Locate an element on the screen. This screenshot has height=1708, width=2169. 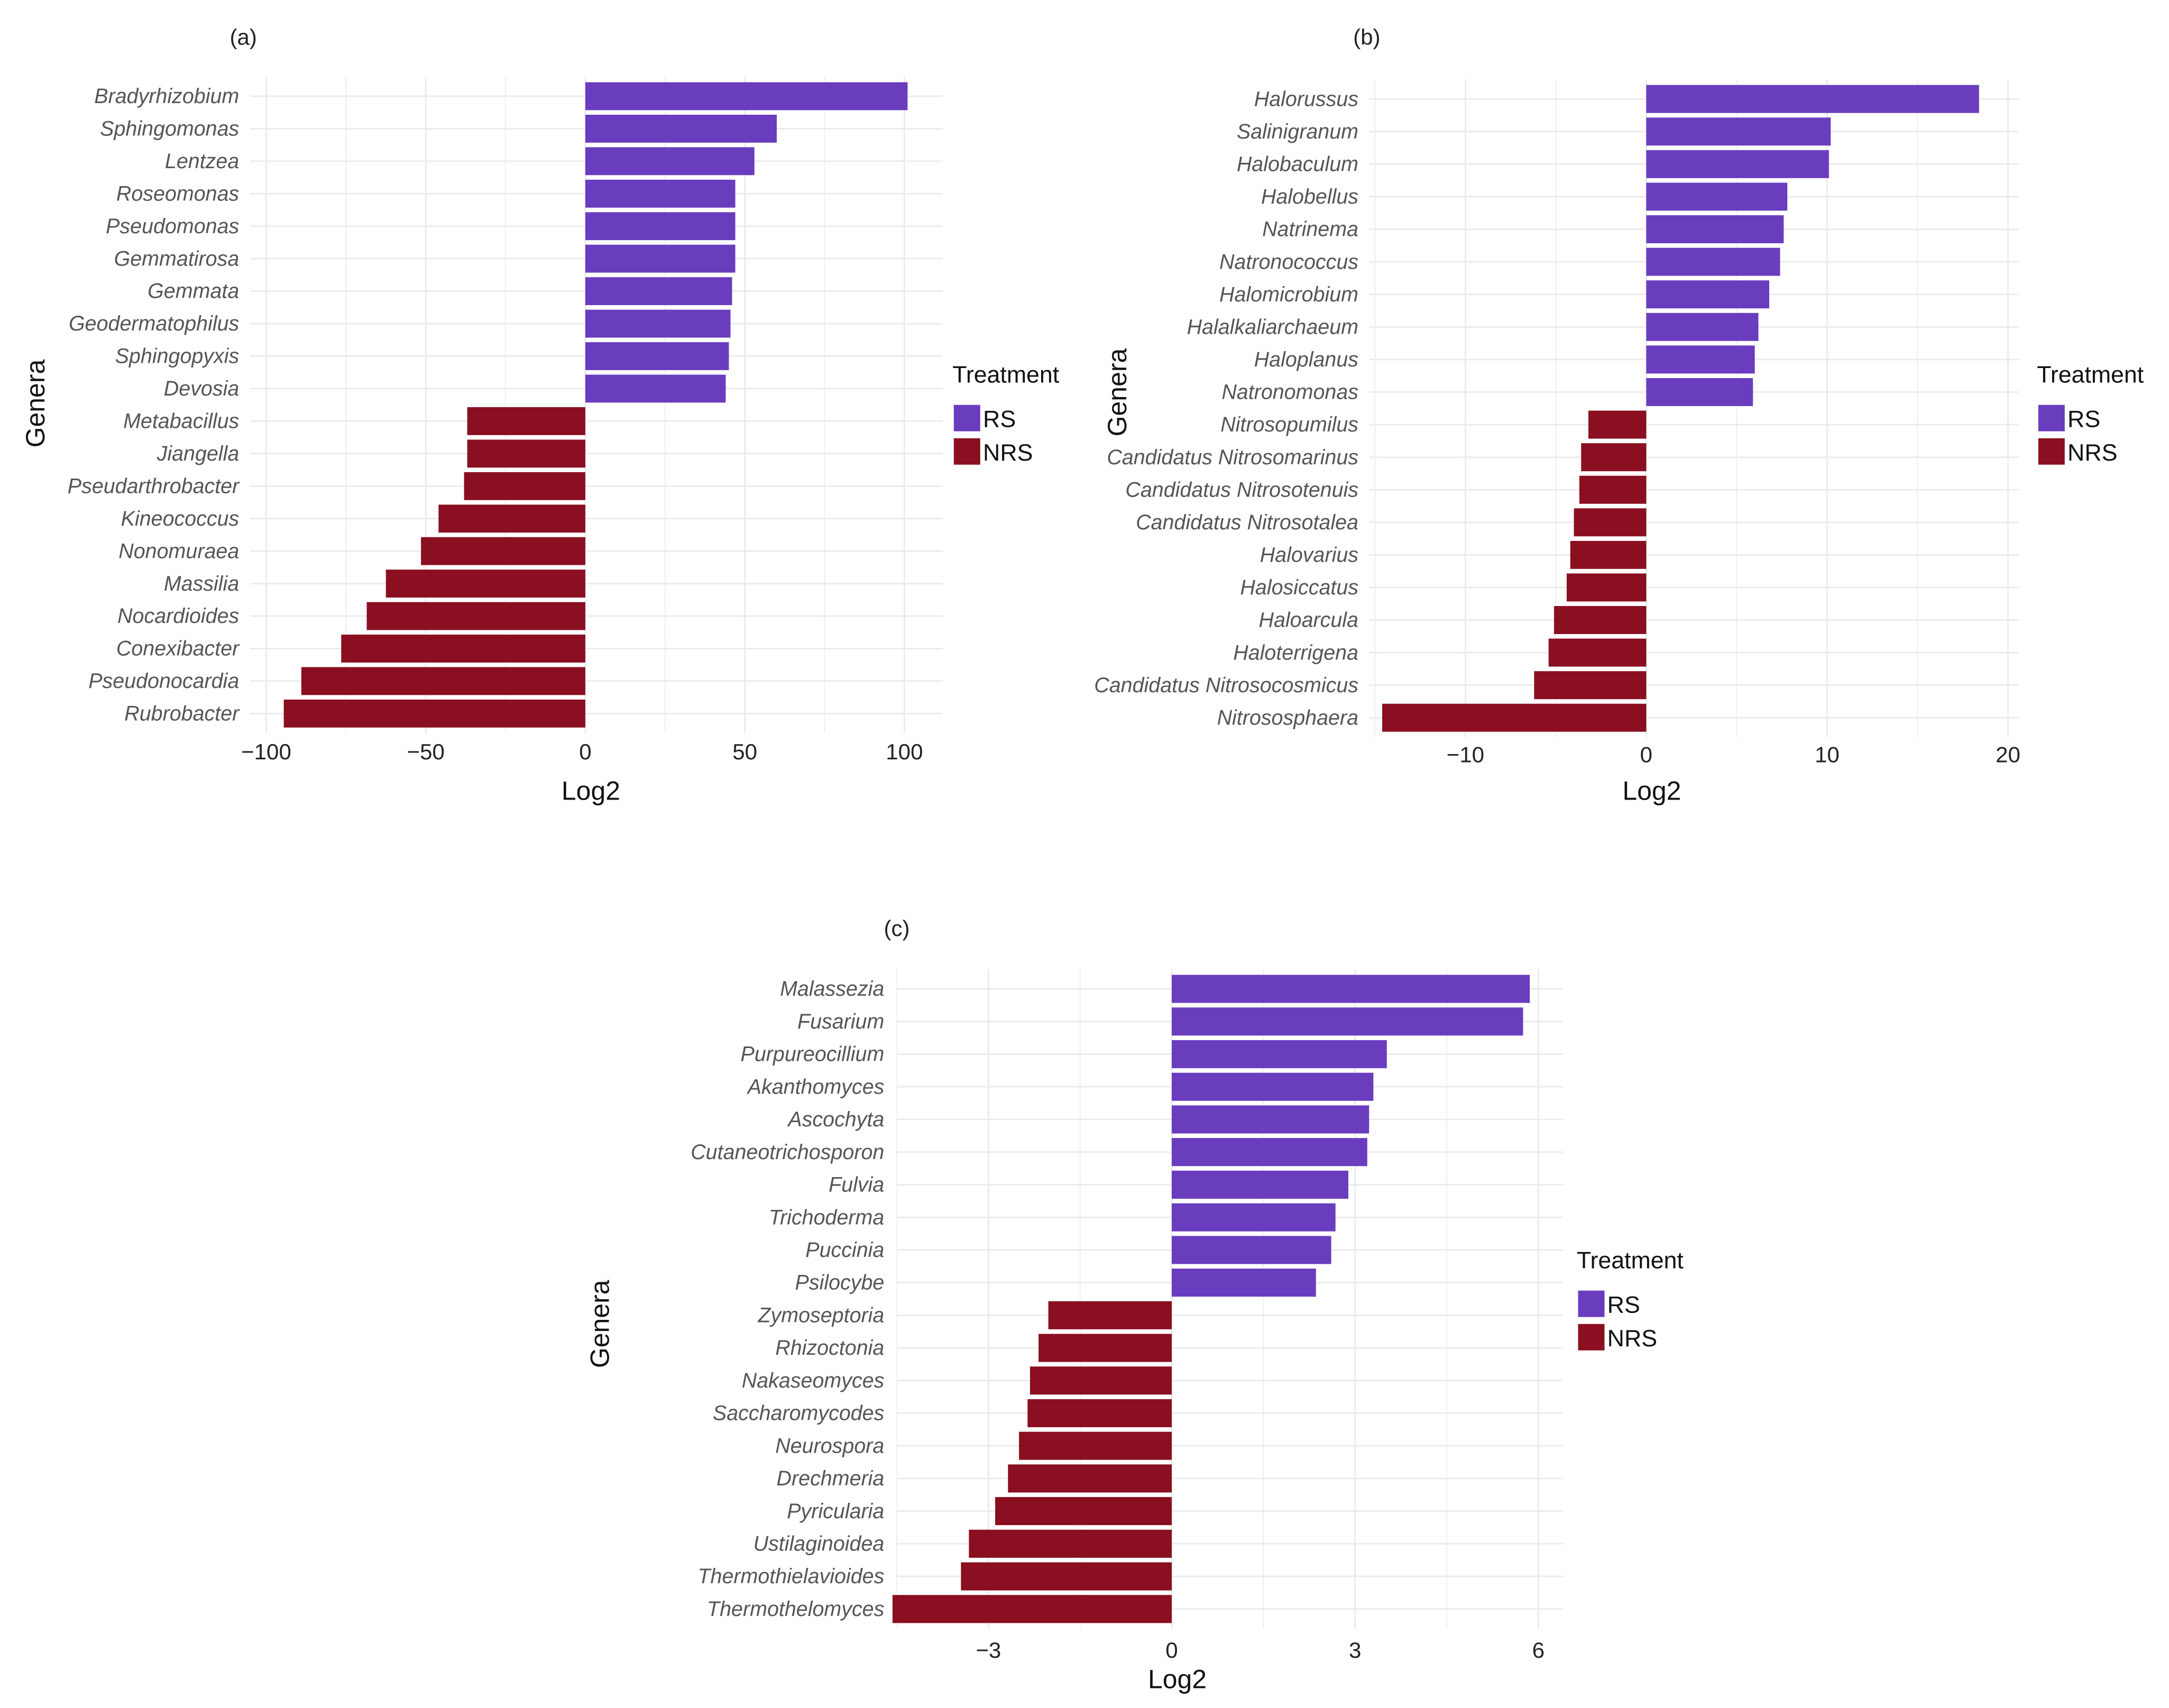
bar-pseudonocardia is located at coordinates (443, 681).